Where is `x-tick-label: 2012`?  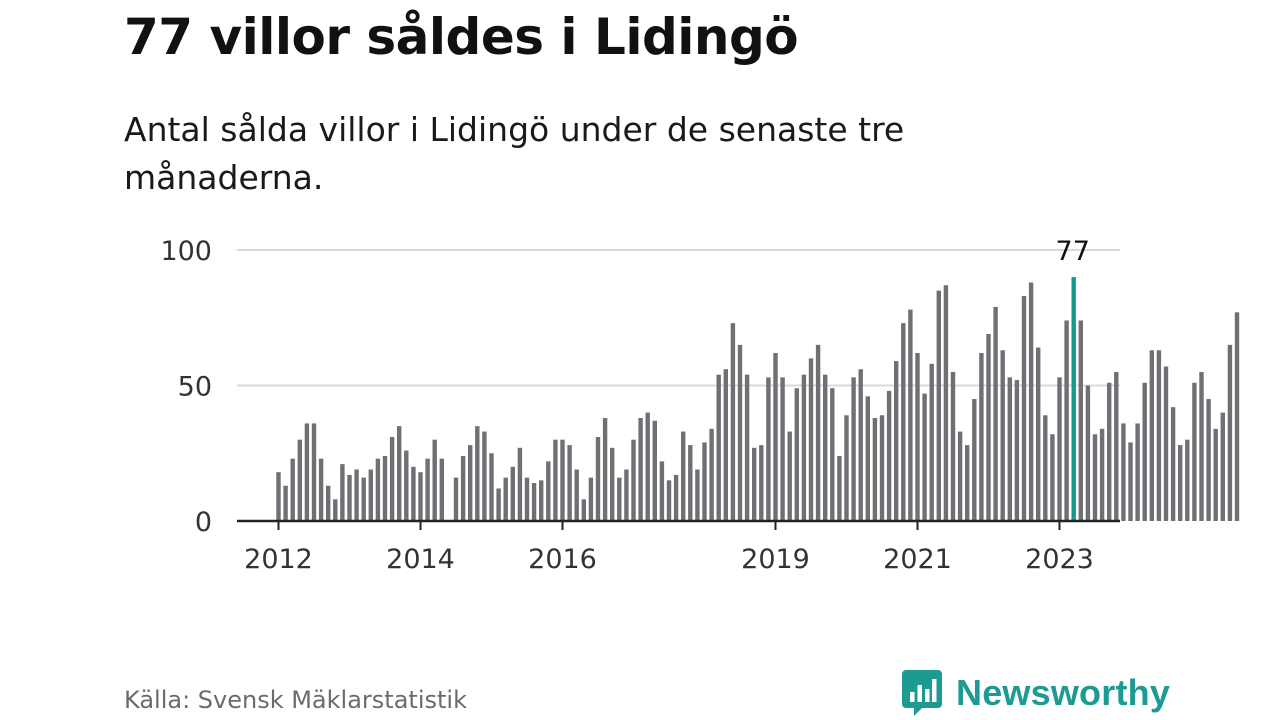 x-tick-label: 2012 is located at coordinates (278, 559).